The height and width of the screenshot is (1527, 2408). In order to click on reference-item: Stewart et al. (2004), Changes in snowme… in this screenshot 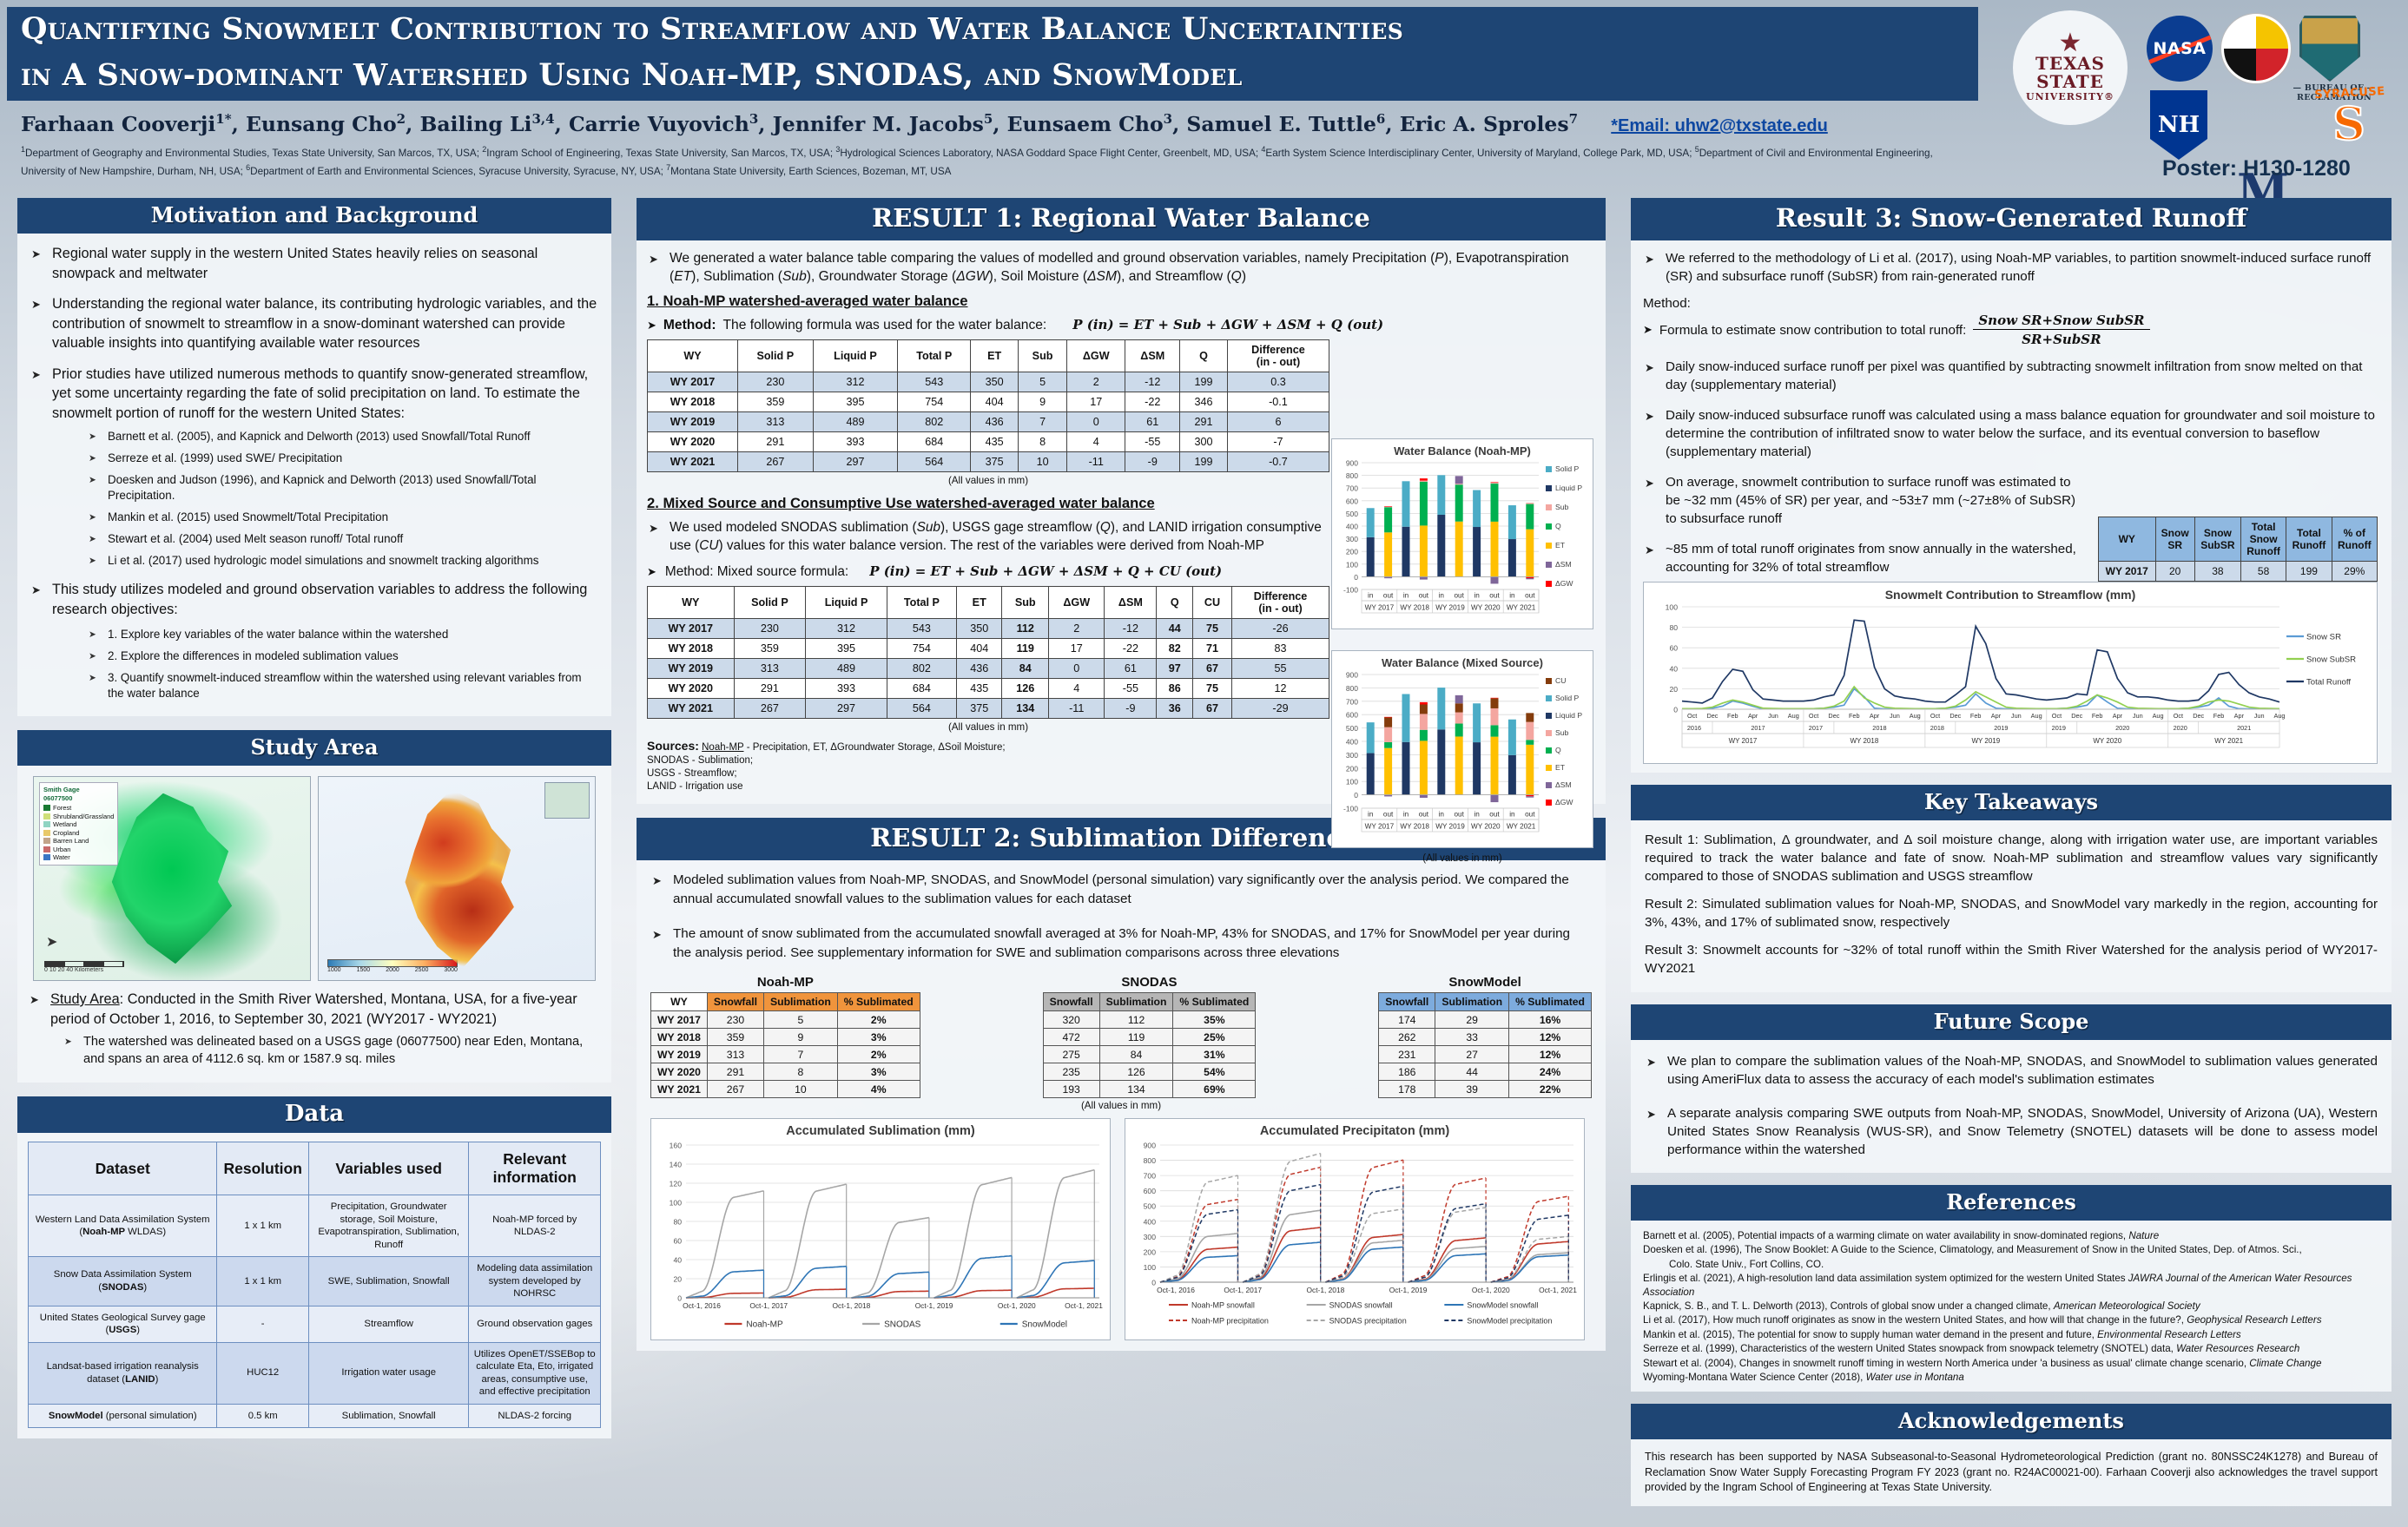, I will do `click(1982, 1363)`.